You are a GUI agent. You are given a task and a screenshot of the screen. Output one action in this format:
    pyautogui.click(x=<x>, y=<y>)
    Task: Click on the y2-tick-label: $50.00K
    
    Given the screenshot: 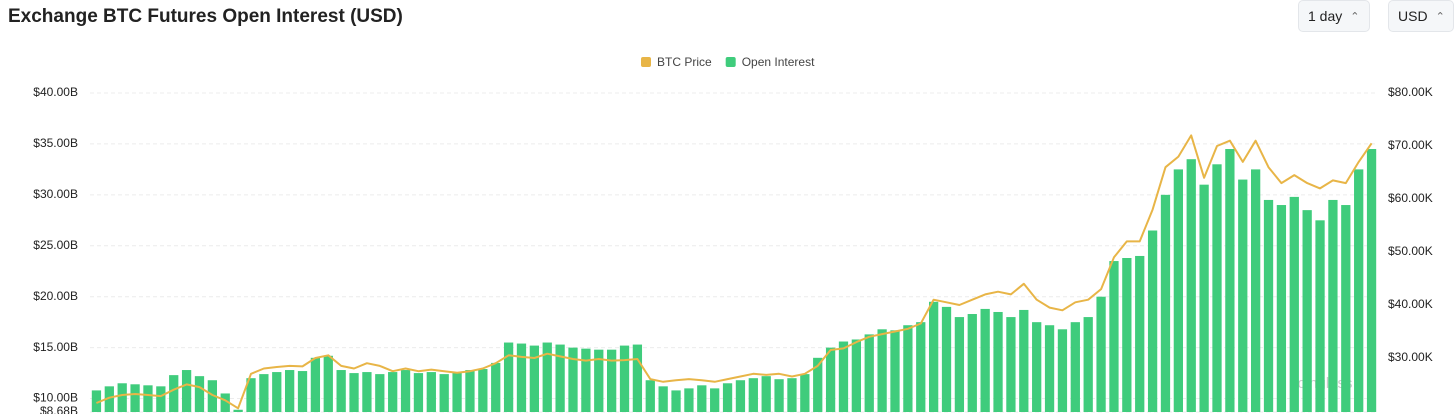 What is the action you would take?
    pyautogui.click(x=1410, y=251)
    